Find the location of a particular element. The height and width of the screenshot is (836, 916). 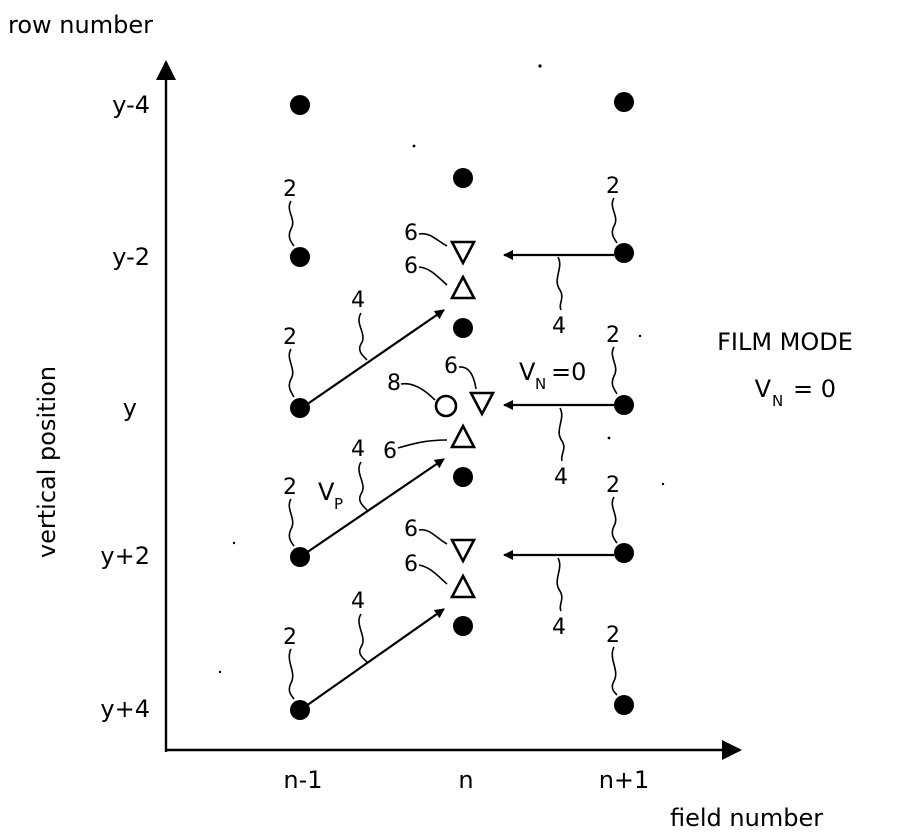

vn-label: V N =0 is located at coordinates (552, 375).